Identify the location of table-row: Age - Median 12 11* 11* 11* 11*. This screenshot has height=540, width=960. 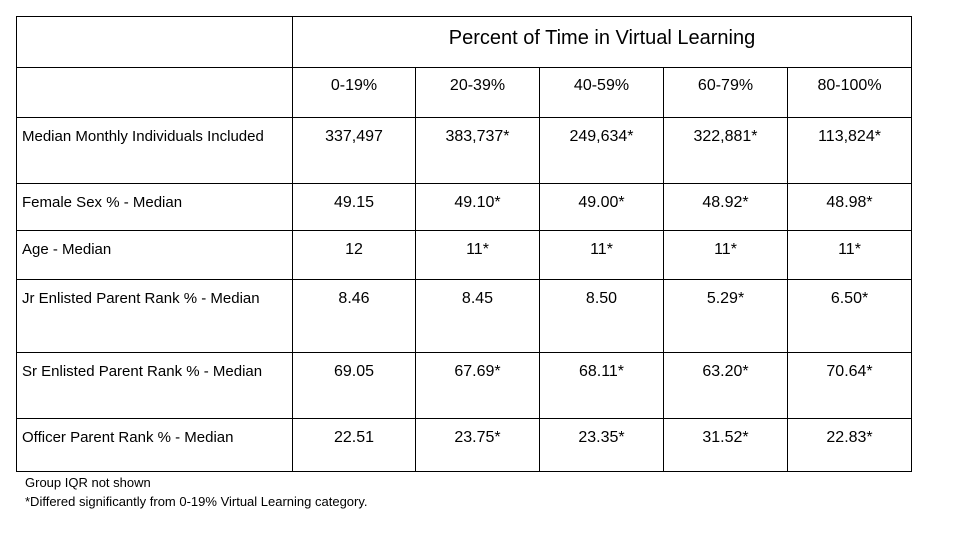
(464, 255).